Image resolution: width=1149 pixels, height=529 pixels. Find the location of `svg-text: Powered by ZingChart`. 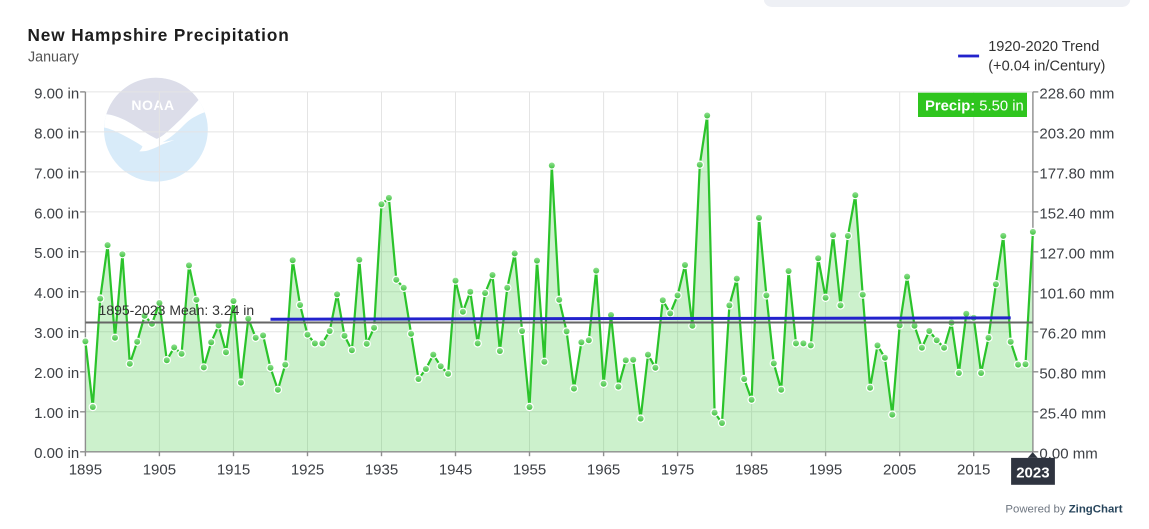

svg-text: Powered by ZingChart is located at coordinates (1063, 509).